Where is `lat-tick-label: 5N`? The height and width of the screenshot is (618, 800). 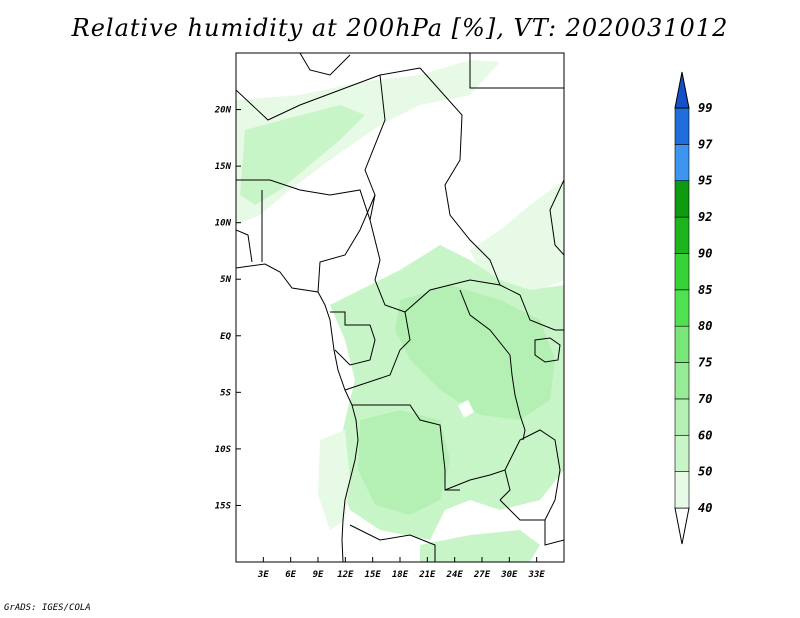 lat-tick-label: 5N is located at coordinates (225, 280).